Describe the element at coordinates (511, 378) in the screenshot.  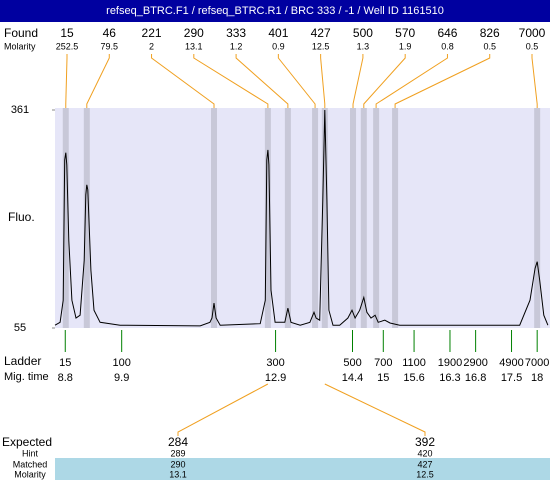
I see `ladder-time: 17.5` at that location.